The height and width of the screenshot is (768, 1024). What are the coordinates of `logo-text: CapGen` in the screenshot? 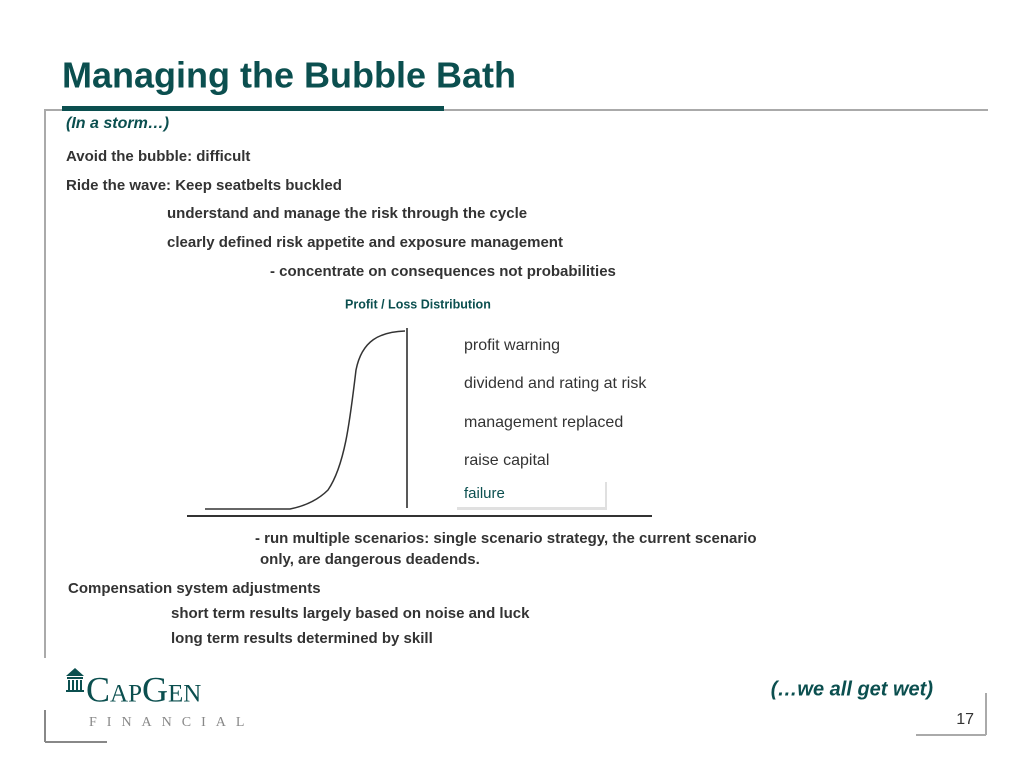 It's located at (143, 689).